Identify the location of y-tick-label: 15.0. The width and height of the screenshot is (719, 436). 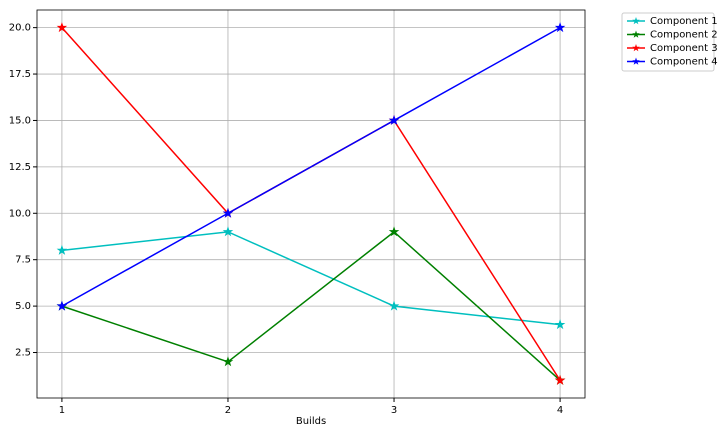
(20, 120).